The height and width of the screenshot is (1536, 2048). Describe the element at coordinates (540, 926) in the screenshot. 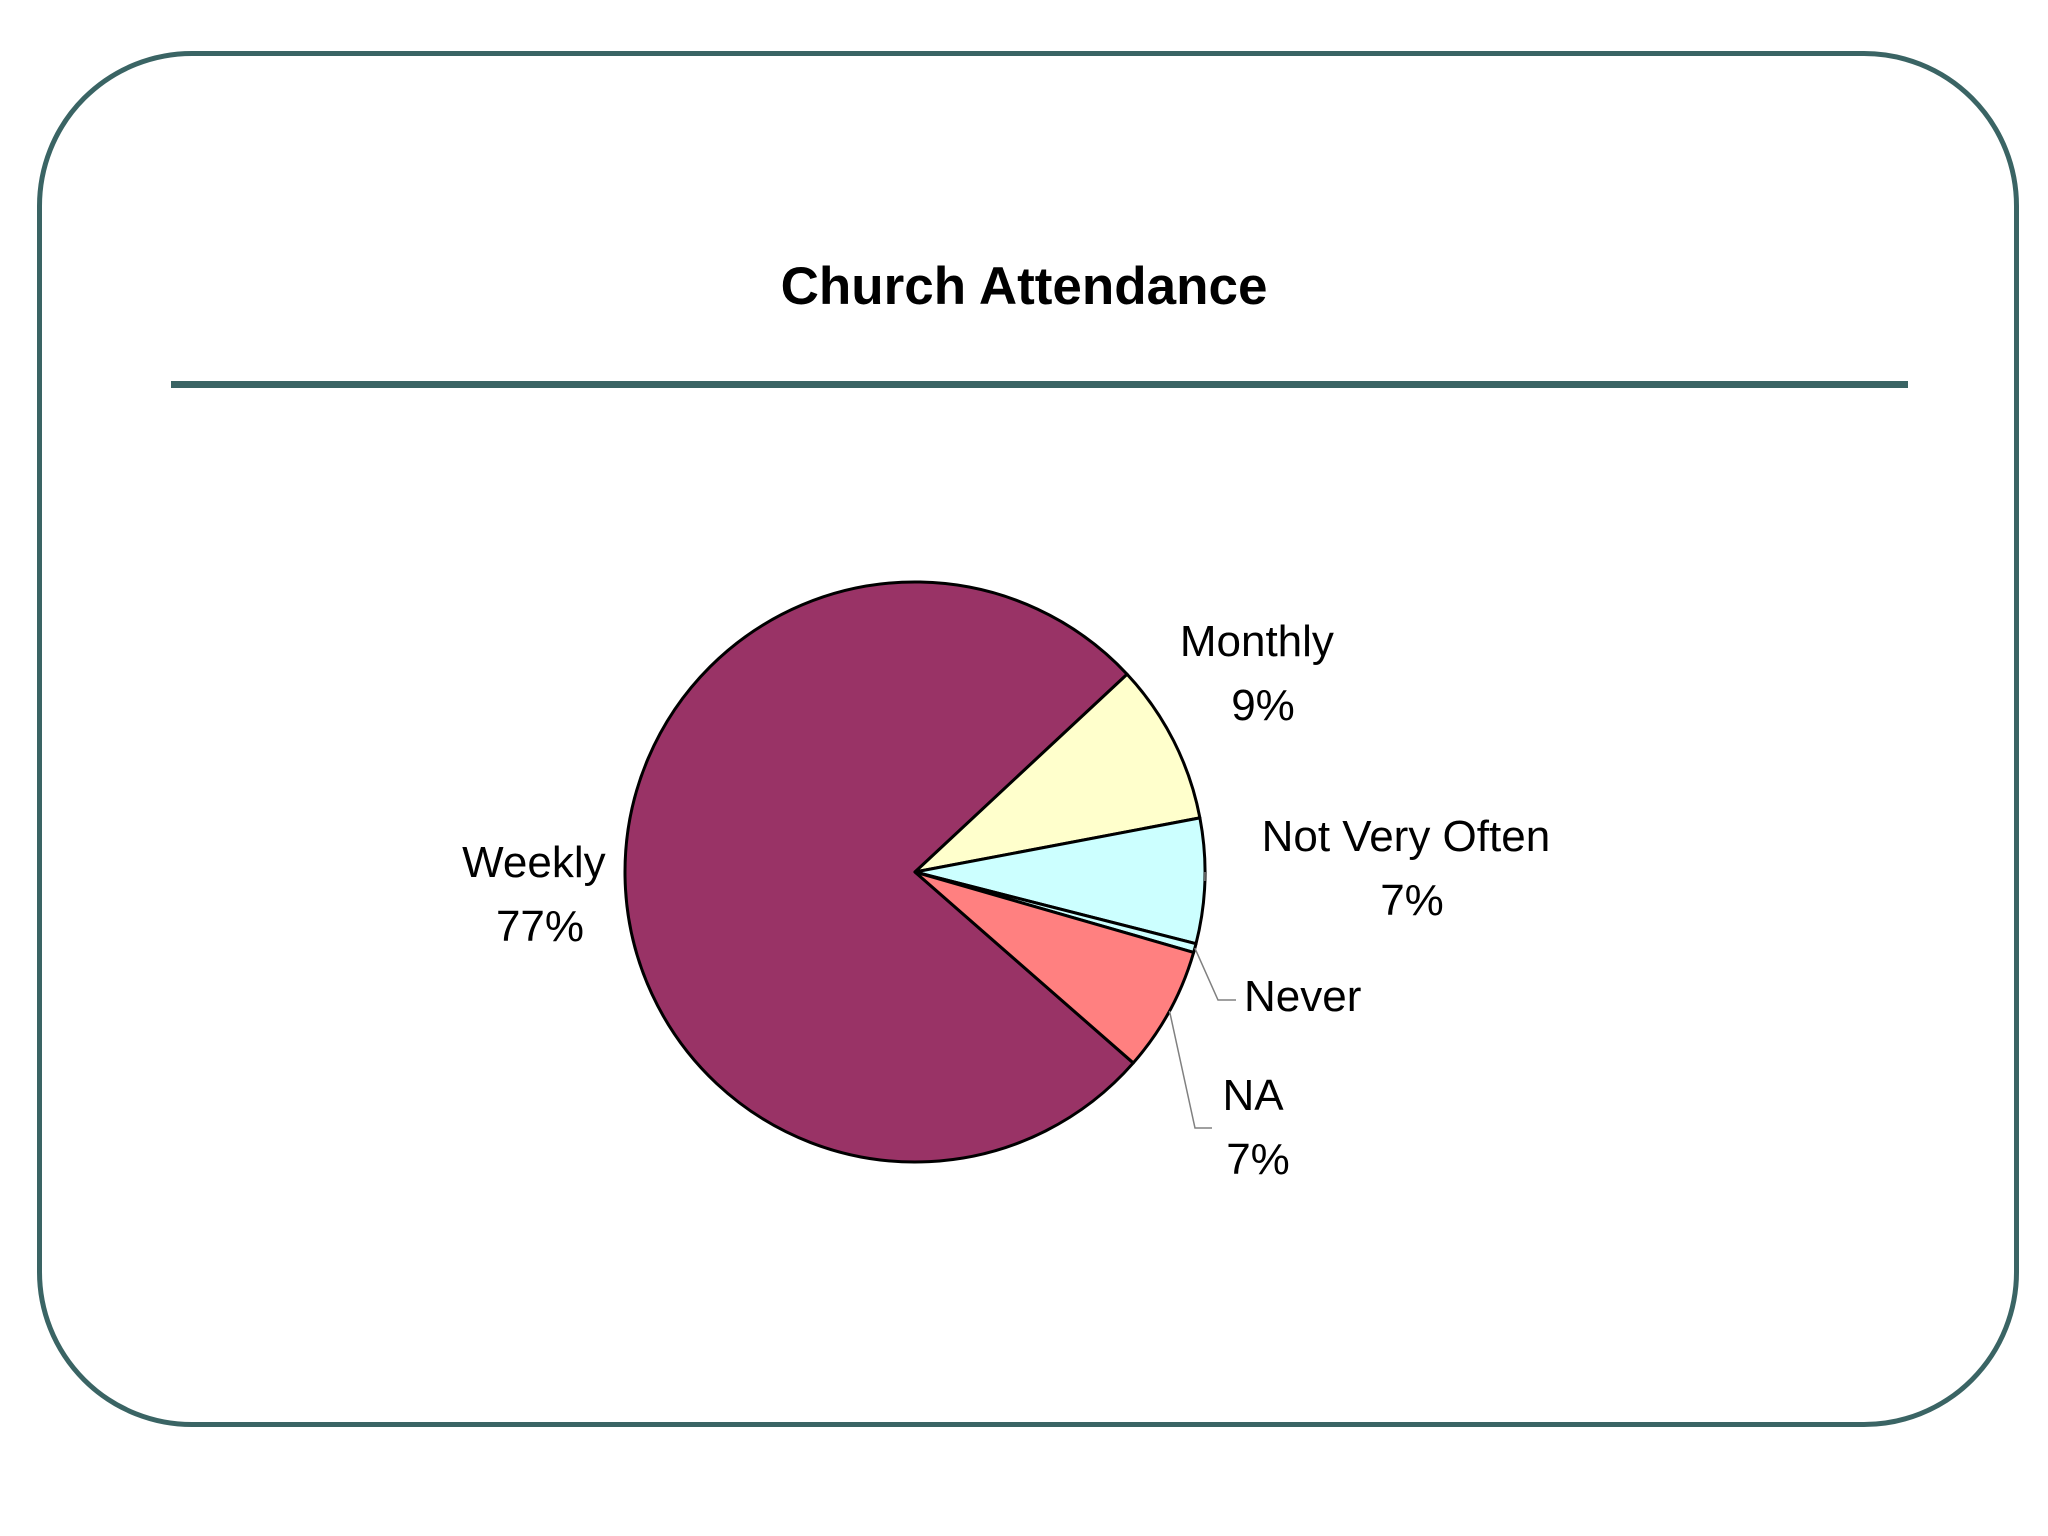

I see `slice-percent-weekly: 77%` at that location.